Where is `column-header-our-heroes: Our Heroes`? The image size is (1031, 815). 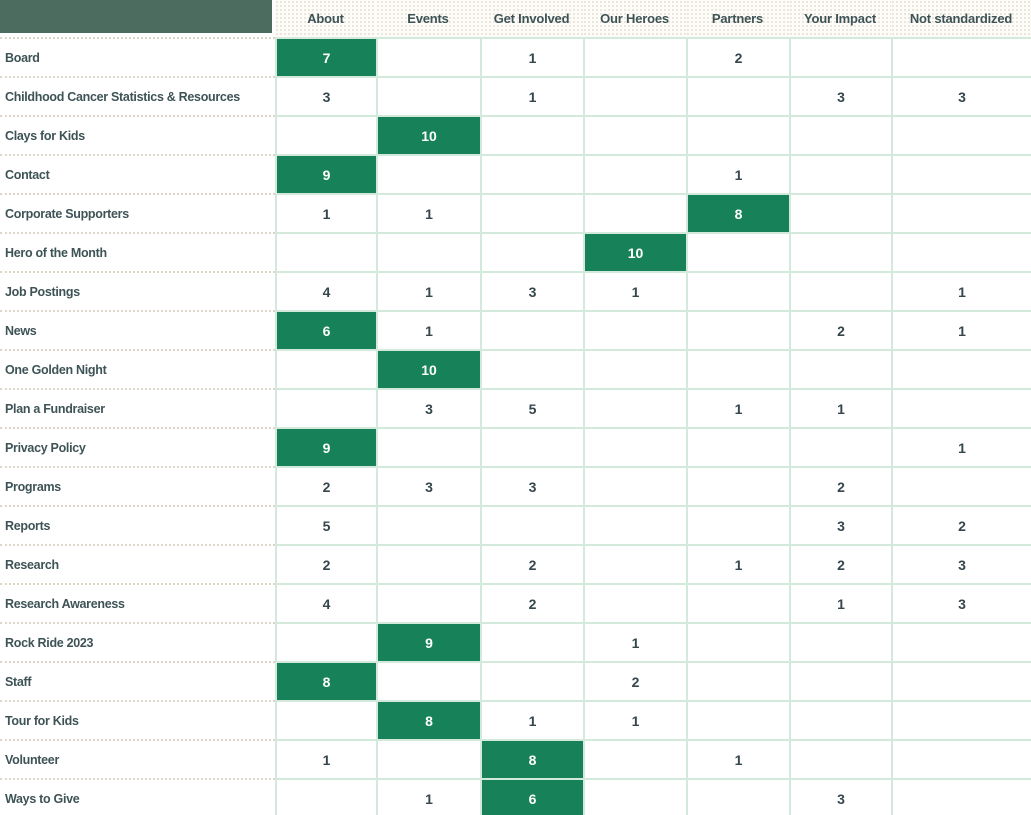
column-header-our-heroes: Our Heroes is located at coordinates (634, 18).